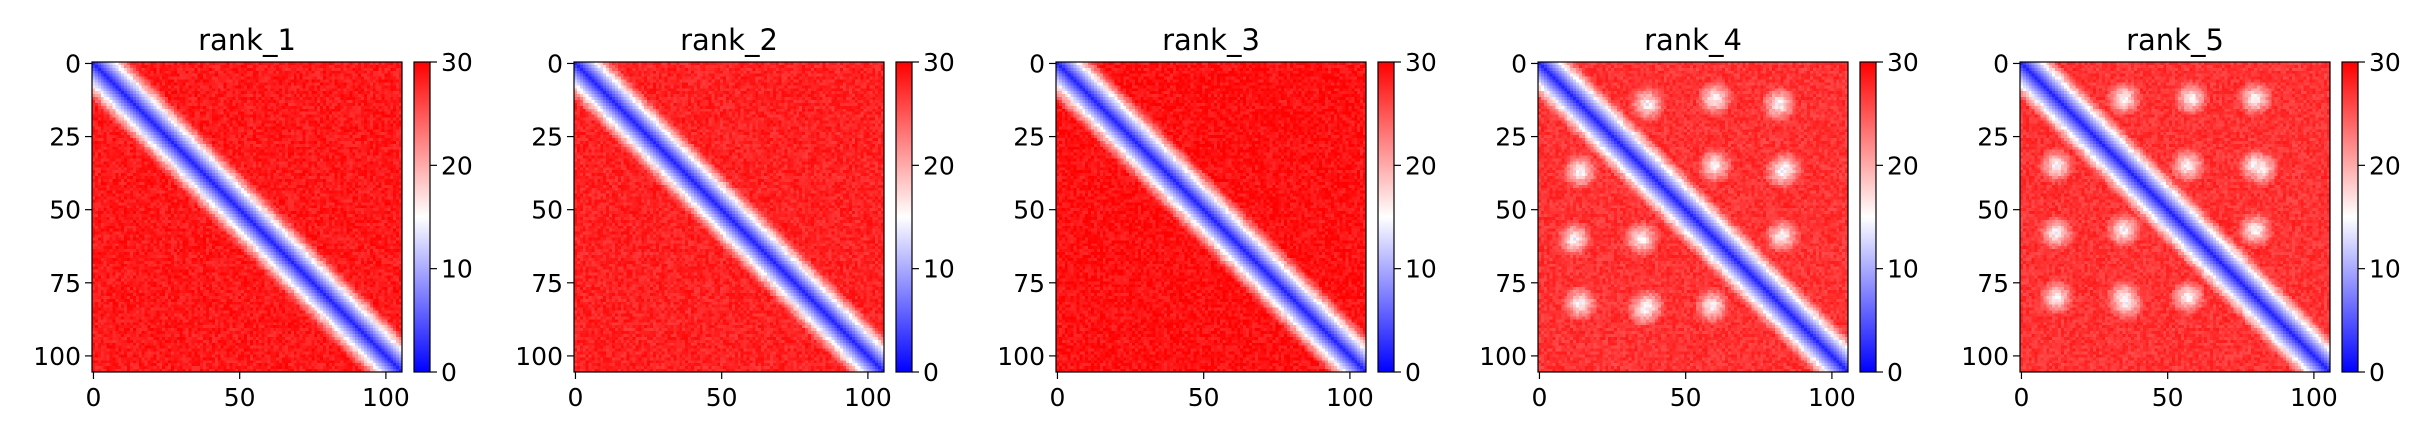  What do you see at coordinates (1693, 40) in the screenshot?
I see `panel-title: rank_4` at bounding box center [1693, 40].